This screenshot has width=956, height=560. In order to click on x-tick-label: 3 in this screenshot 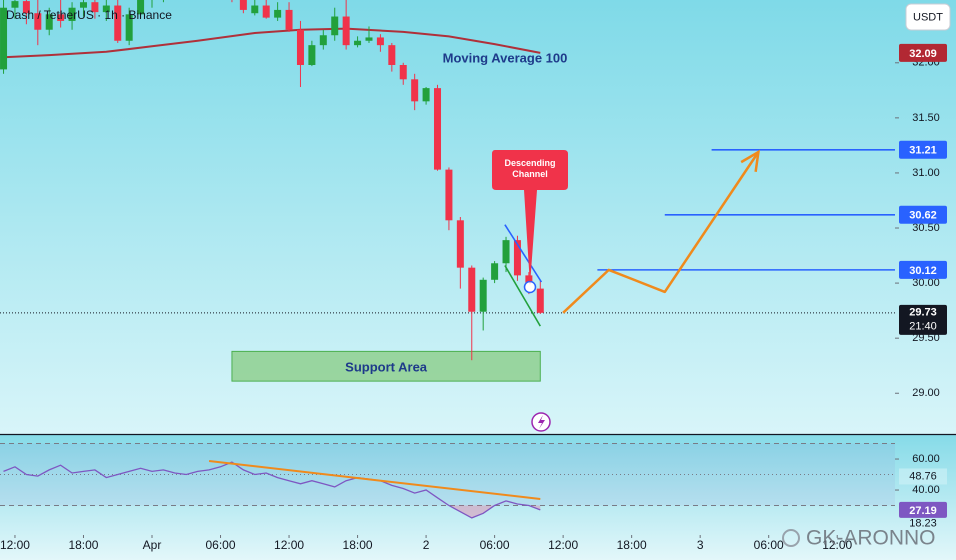, I will do `click(700, 545)`.